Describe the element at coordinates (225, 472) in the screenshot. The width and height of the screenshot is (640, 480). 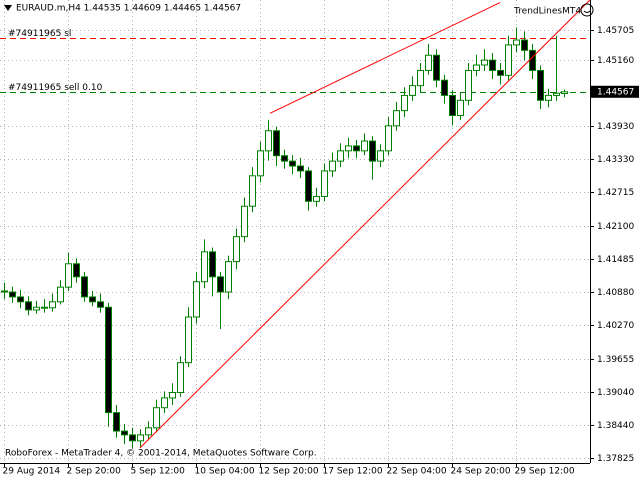
I see `x-tick-label: 10 Sep 04:00` at that location.